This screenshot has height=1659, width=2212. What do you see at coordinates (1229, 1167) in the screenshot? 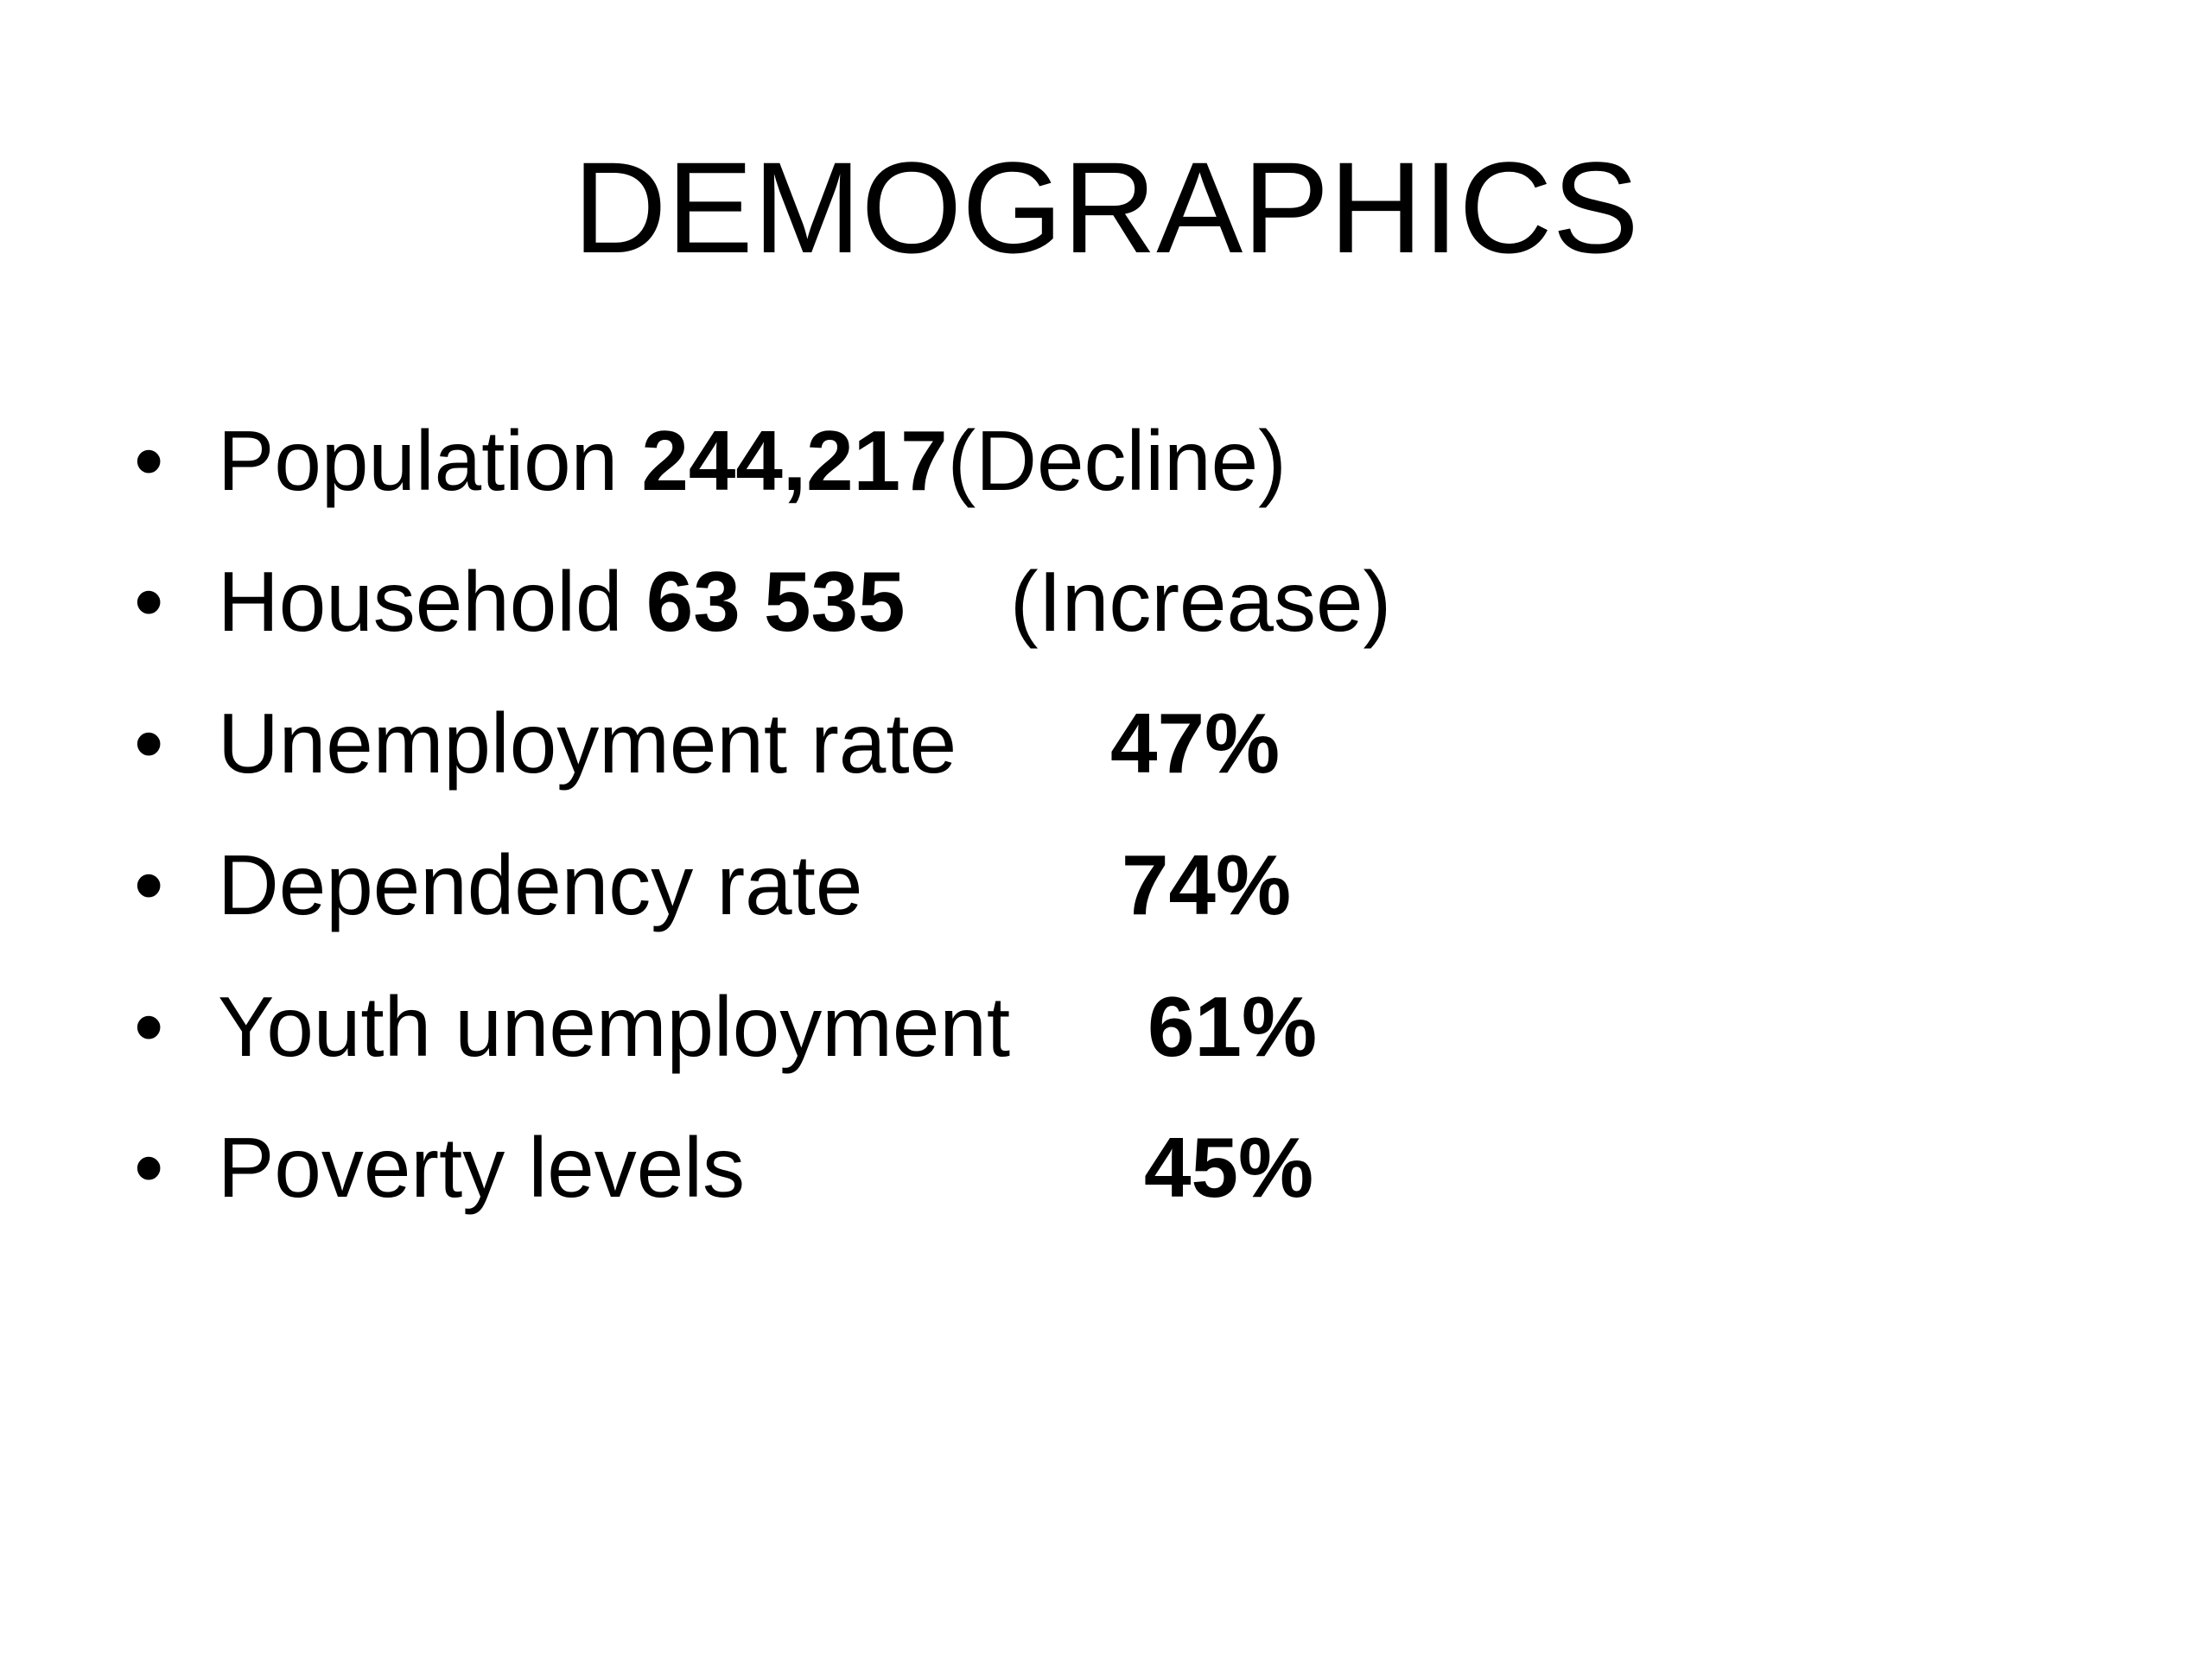
I see `item-value: 45%` at bounding box center [1229, 1167].